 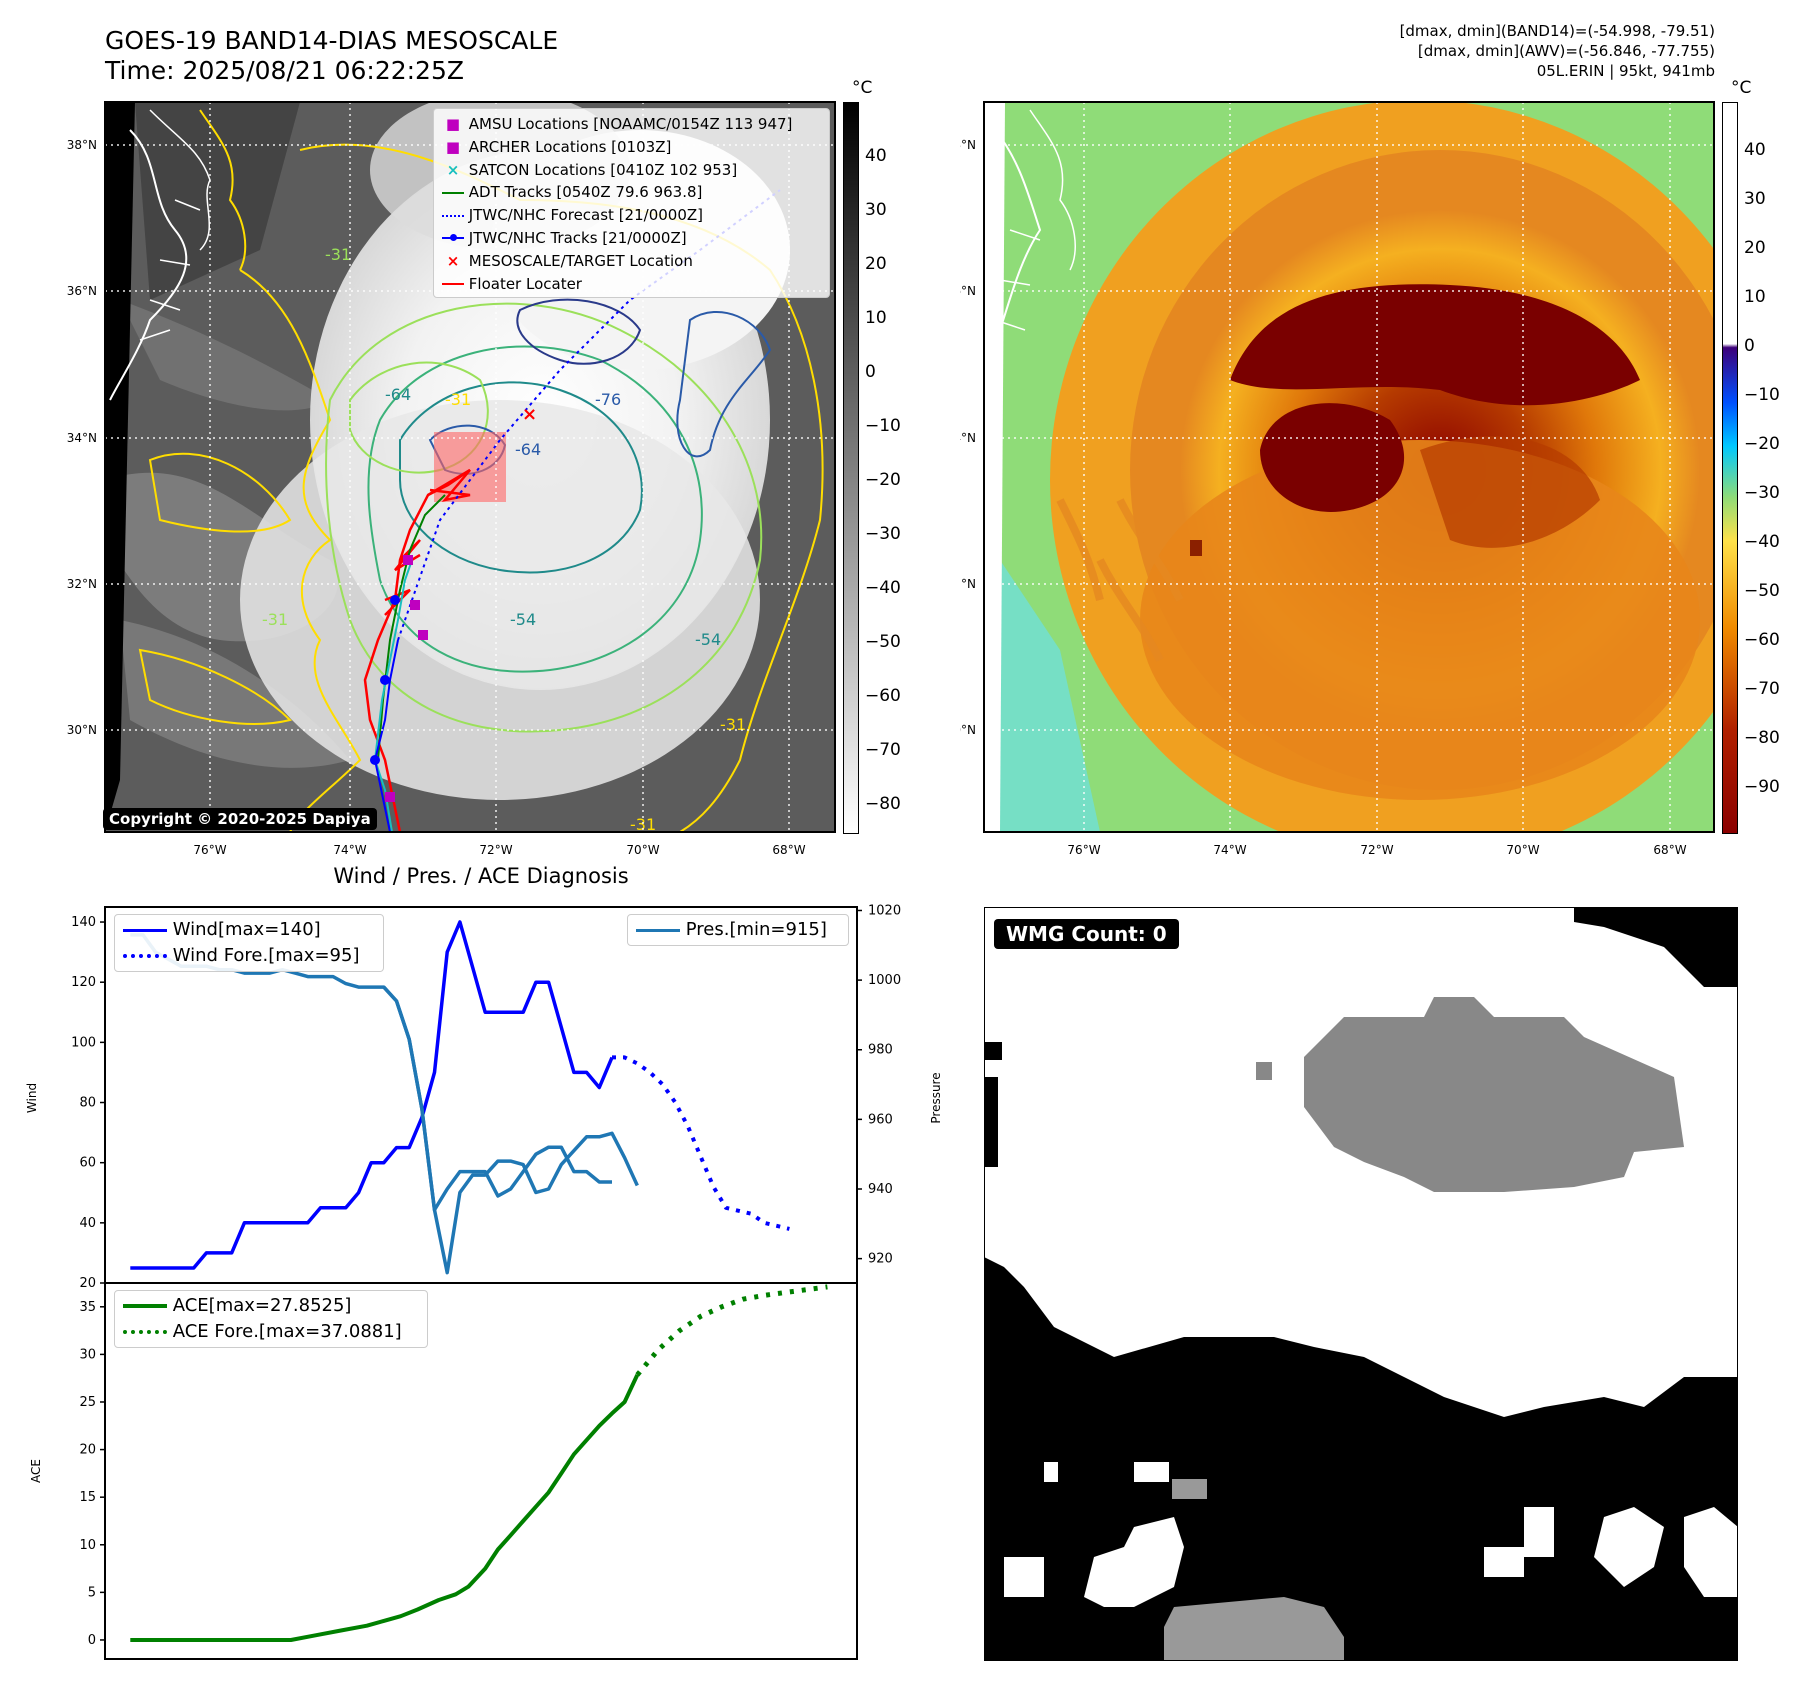 I want to click on legend-item-amsu: ■ AMSU Locations [NOAAMC/0154Z 113 947], so click(x=619, y=124).